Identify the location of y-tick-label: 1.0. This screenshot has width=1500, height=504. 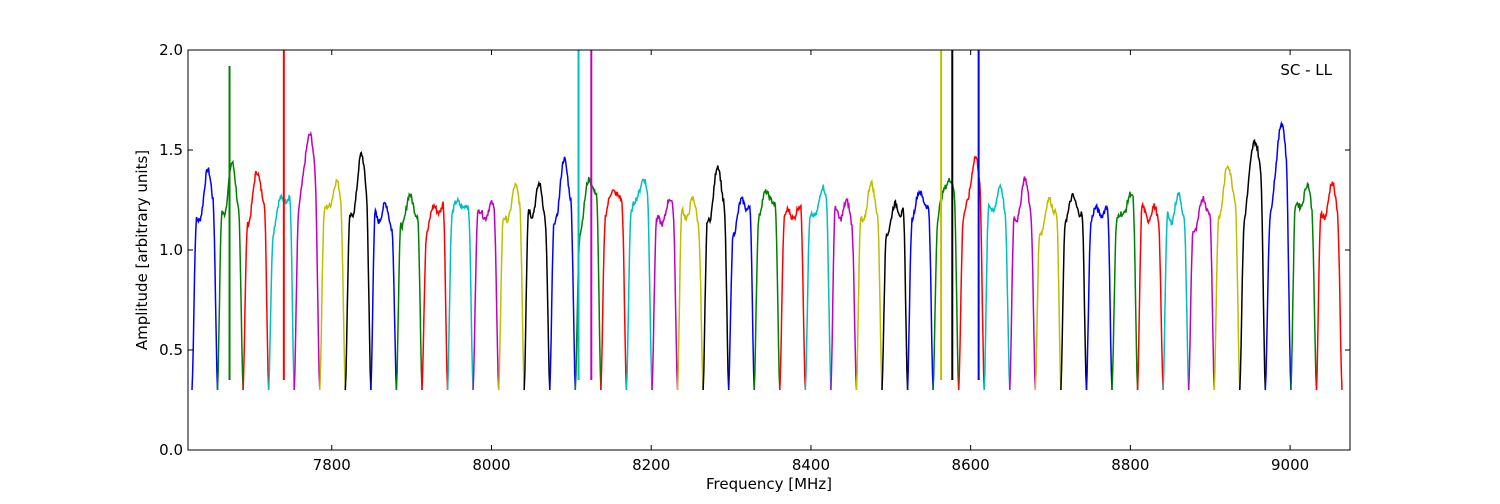
(171, 250).